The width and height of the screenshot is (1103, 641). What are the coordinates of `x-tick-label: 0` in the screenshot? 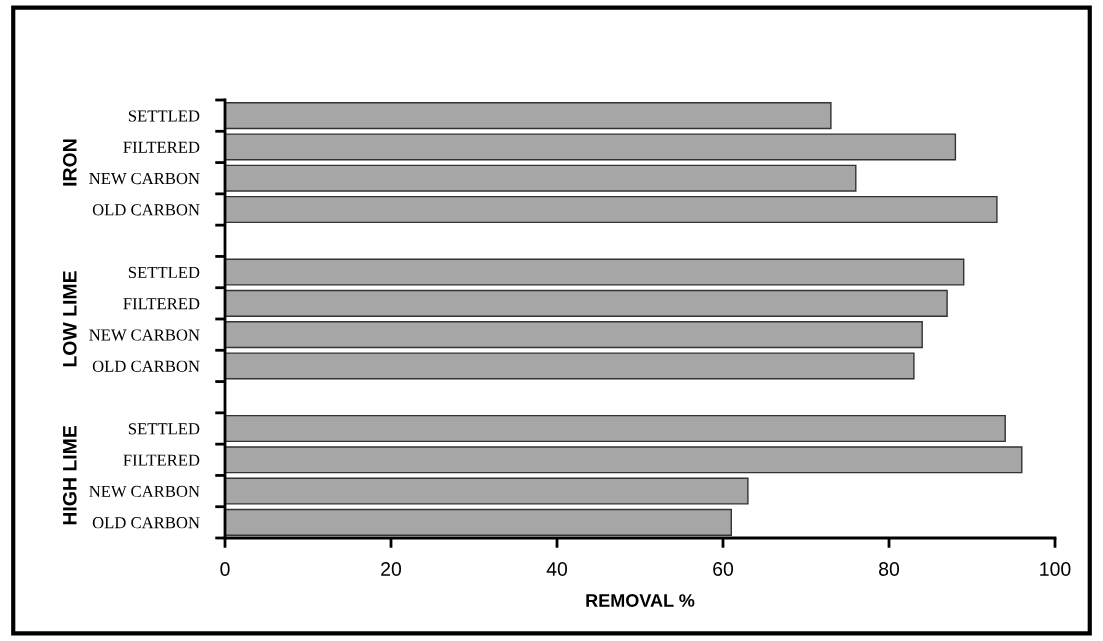 It's located at (225, 569).